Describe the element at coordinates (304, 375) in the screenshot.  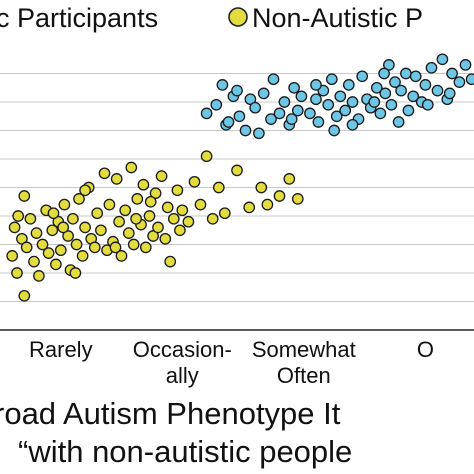
I see `x-tick-label-2-line-1: Often` at that location.